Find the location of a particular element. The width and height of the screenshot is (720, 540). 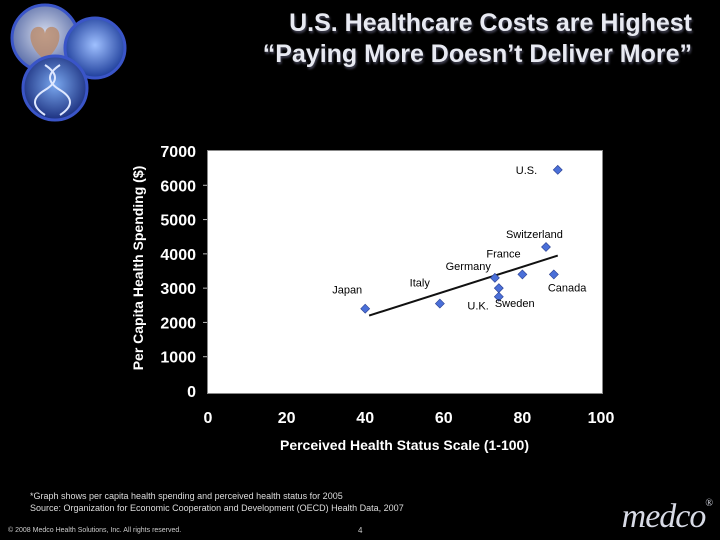

registered-mark: ® is located at coordinates (709, 503).